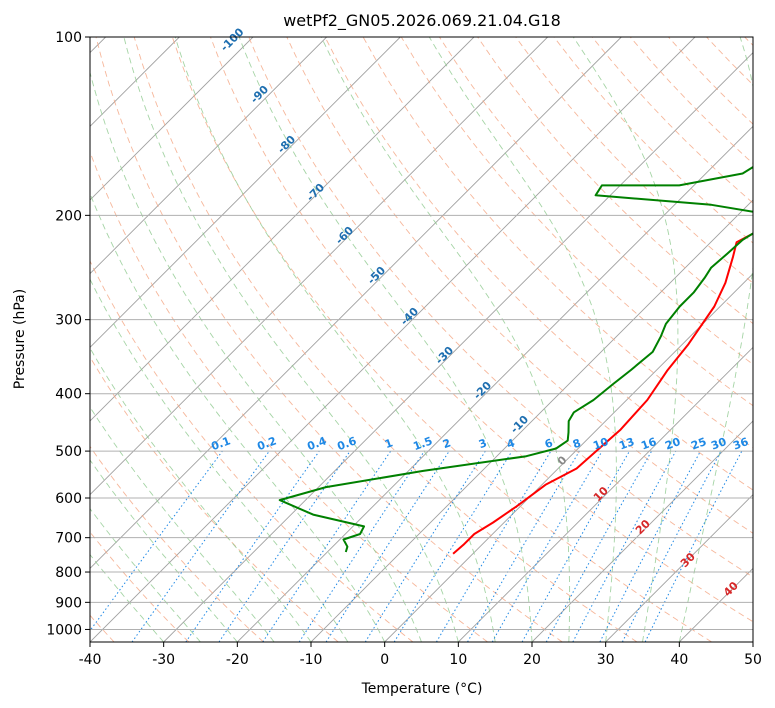  I want to click on x-tick-label: 20, so click(532, 660).